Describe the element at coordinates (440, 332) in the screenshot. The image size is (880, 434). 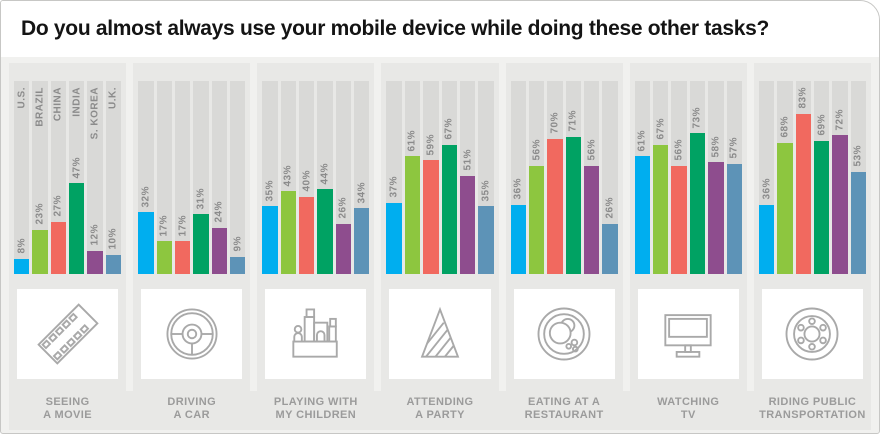
I see `party-hat-icon` at that location.